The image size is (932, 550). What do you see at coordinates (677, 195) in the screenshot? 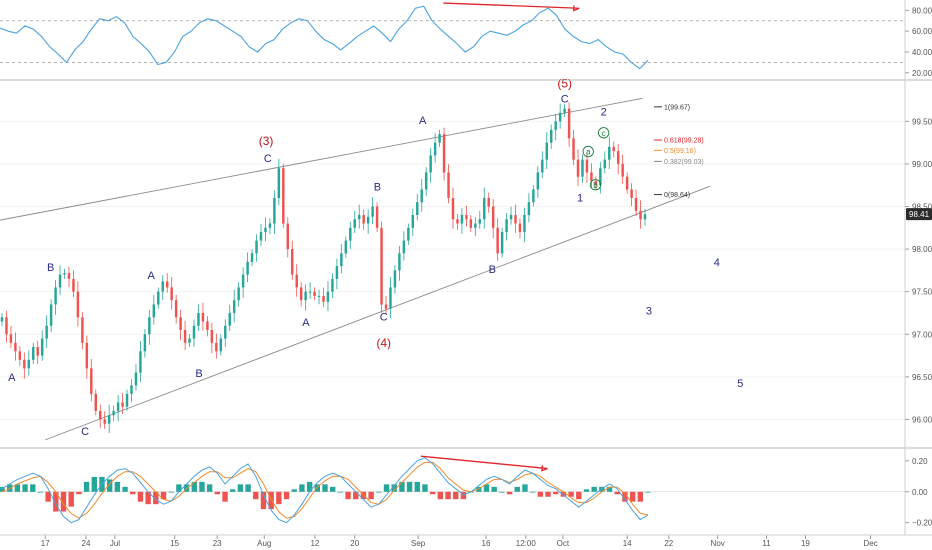
I see `fib-level-label: 0(98.64)` at bounding box center [677, 195].